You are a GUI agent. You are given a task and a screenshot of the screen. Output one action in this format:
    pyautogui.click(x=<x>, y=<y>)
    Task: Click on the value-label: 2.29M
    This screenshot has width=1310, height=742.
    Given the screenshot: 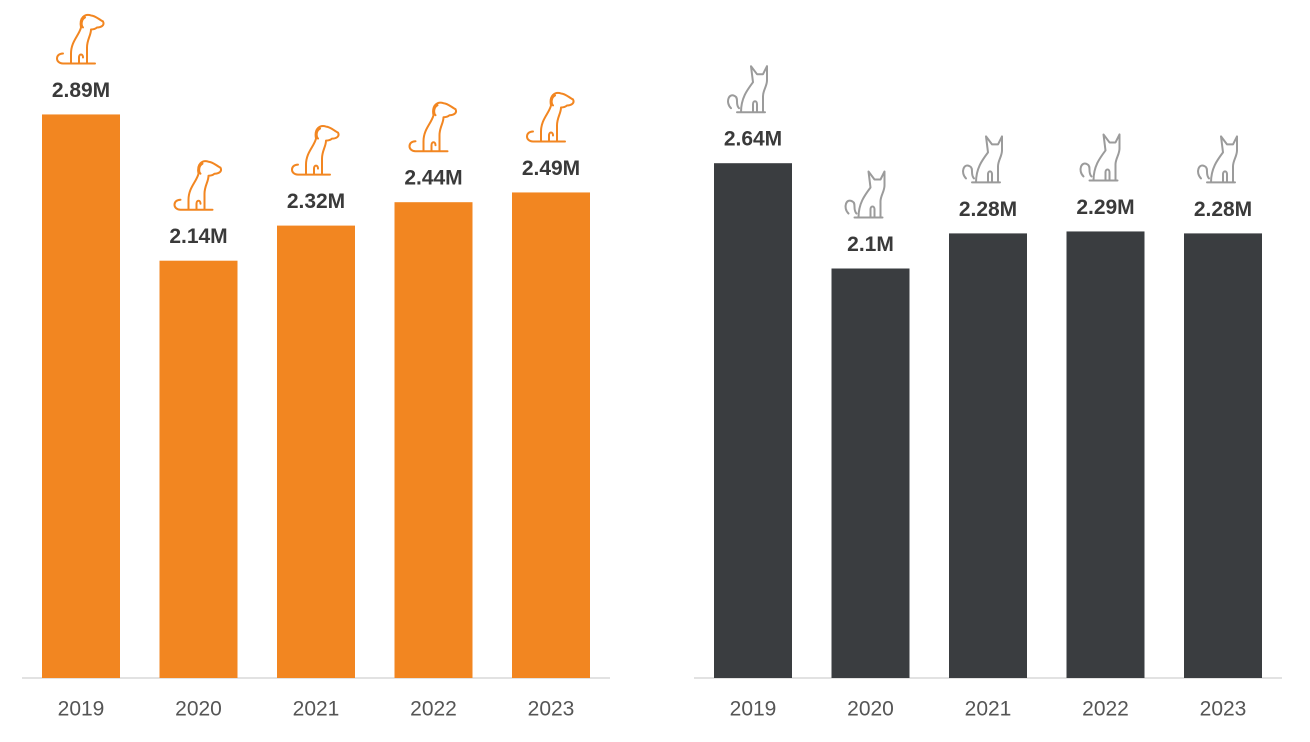 What is the action you would take?
    pyautogui.click(x=1105, y=207)
    